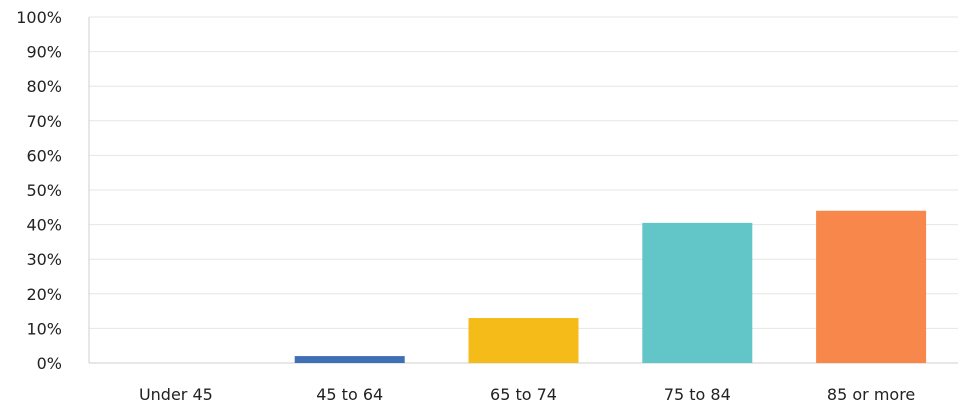 The height and width of the screenshot is (416, 971). Describe the element at coordinates (176, 394) in the screenshot. I see `x-category-label: Under 45` at that location.